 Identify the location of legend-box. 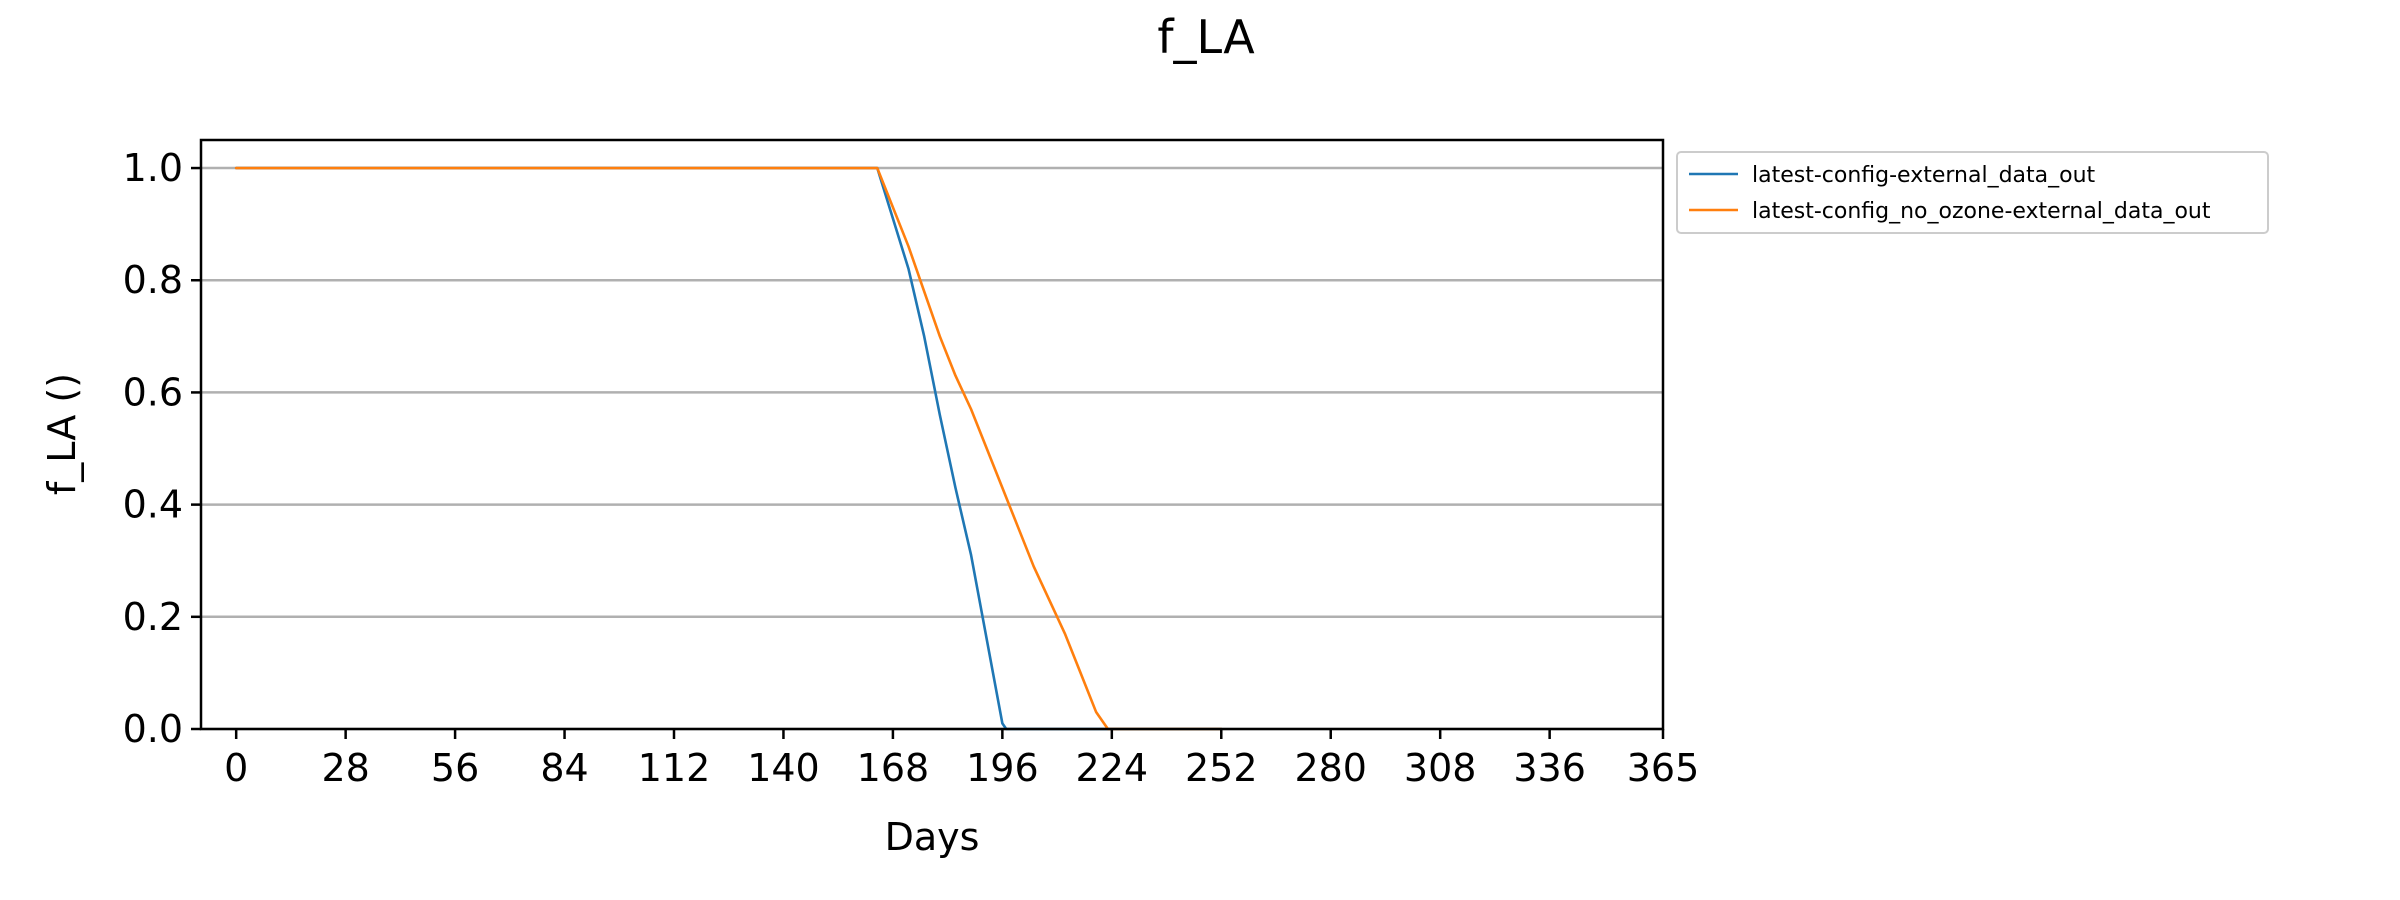
(1972, 192).